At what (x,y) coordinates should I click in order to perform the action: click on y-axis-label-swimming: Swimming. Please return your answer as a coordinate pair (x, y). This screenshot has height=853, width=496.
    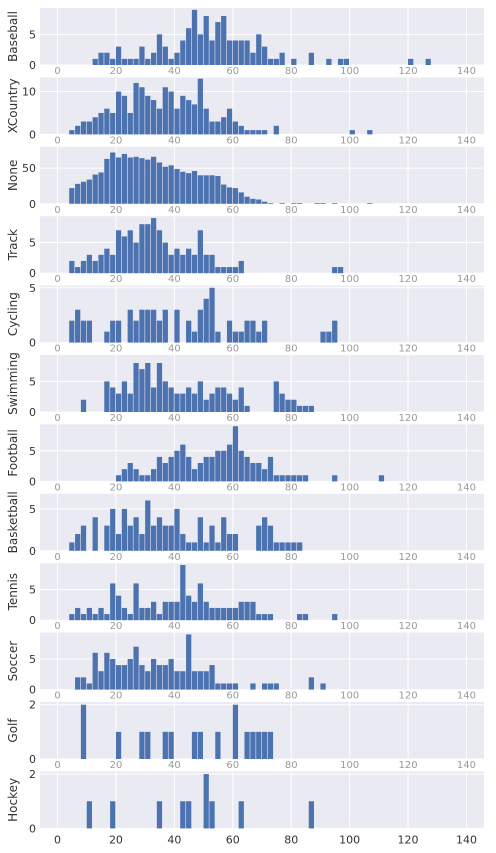
    Looking at the image, I should click on (13, 383).